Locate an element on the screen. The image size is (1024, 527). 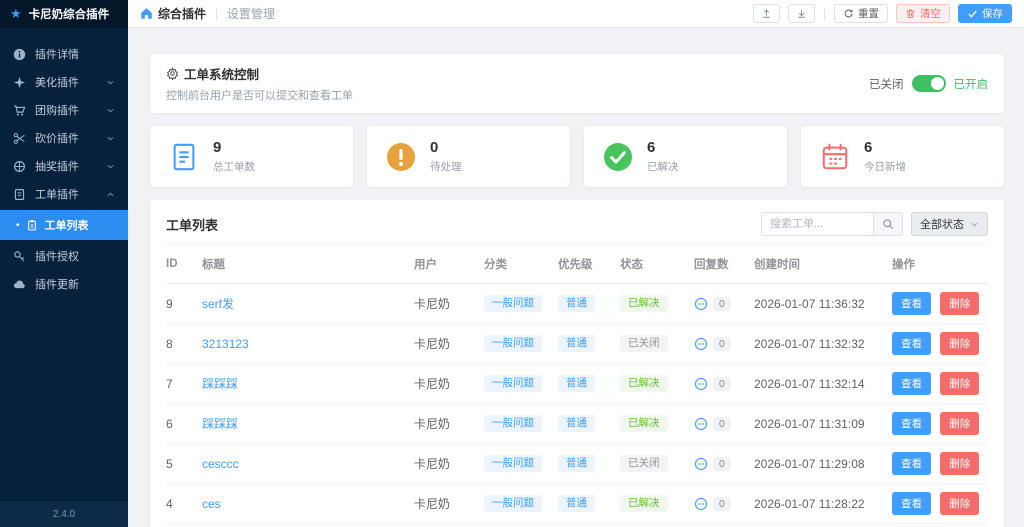
ticket-created-time: 2026-01-07 11:28:22 is located at coordinates (809, 503).